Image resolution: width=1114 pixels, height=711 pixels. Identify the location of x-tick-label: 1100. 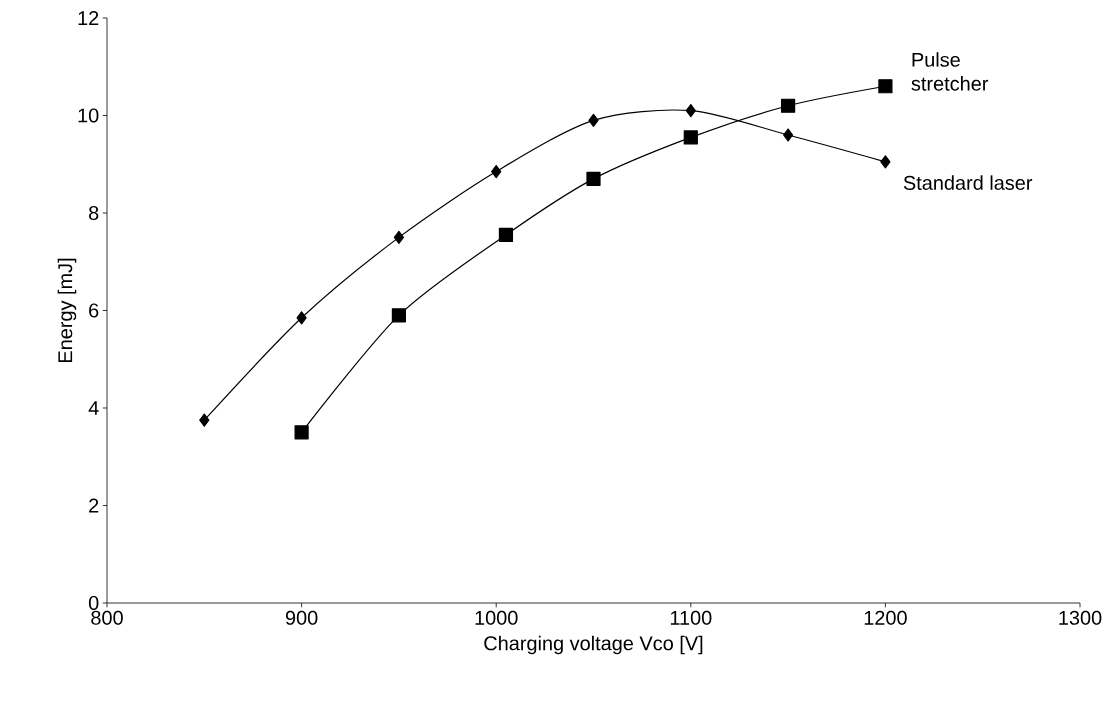
(691, 617).